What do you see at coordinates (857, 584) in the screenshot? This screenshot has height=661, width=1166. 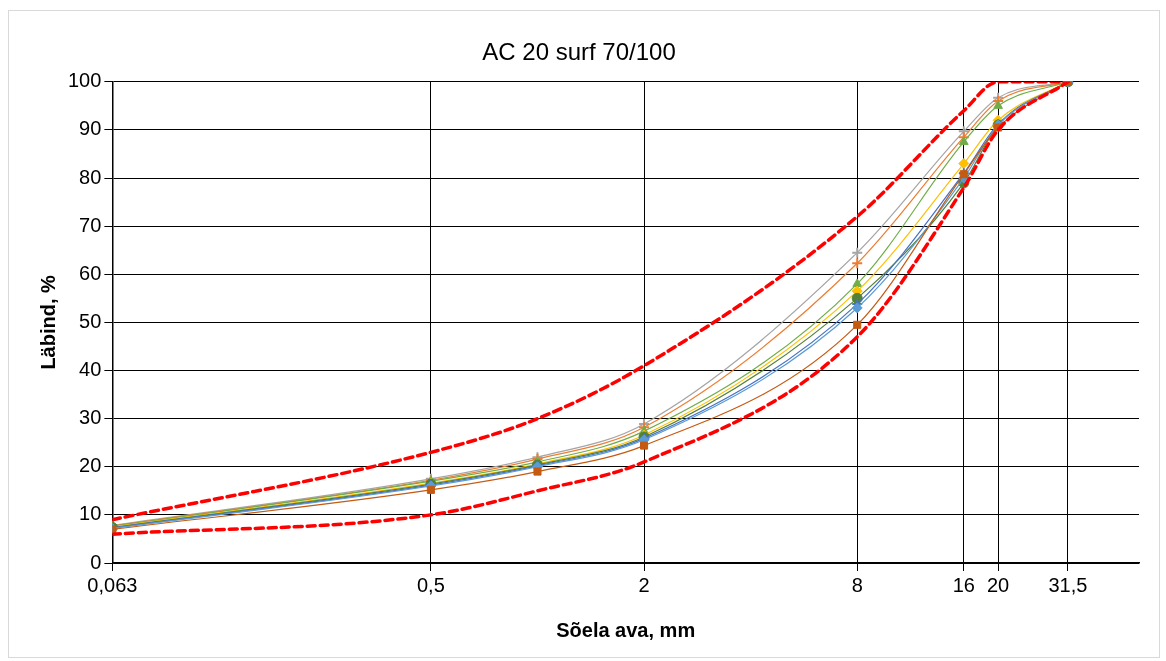 I see `x-tick-label: 8` at bounding box center [857, 584].